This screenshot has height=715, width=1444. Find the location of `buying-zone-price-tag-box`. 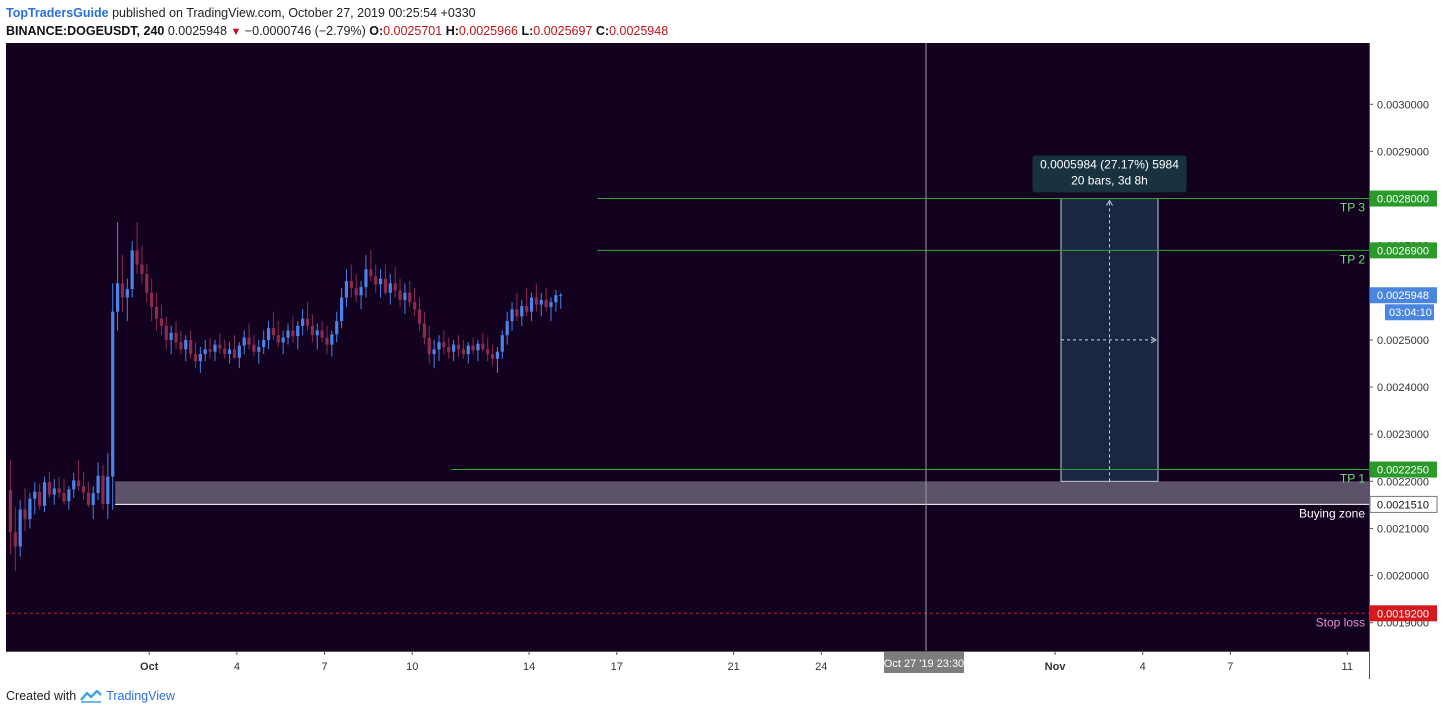

buying-zone-price-tag-box is located at coordinates (1403, 504).